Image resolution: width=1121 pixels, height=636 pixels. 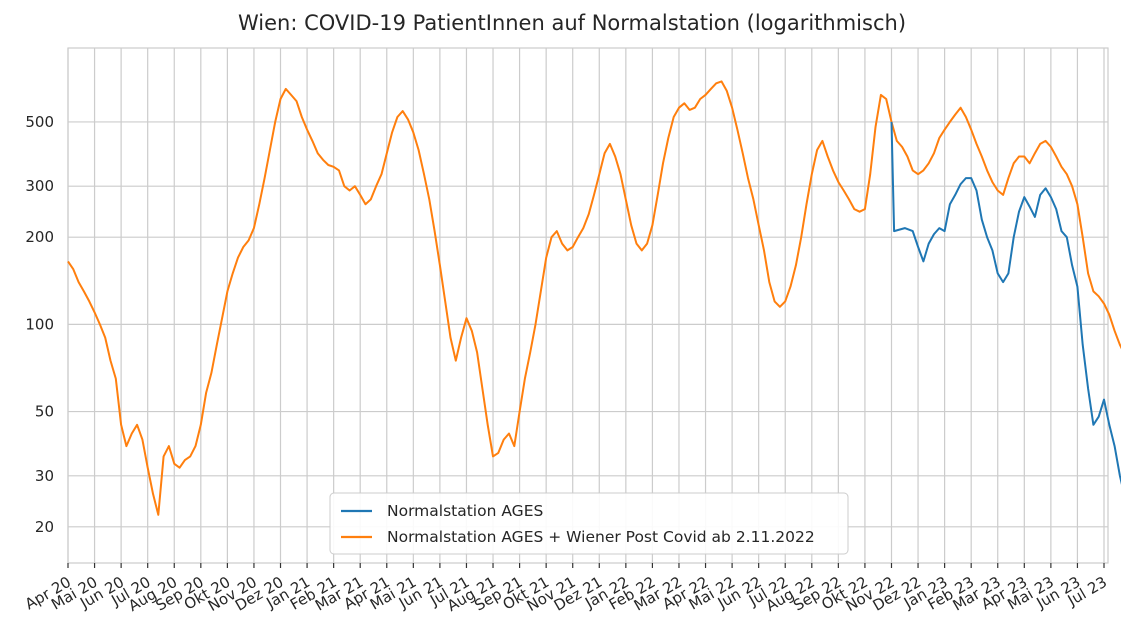 I want to click on series-line-ages, so click(x=1005, y=303).